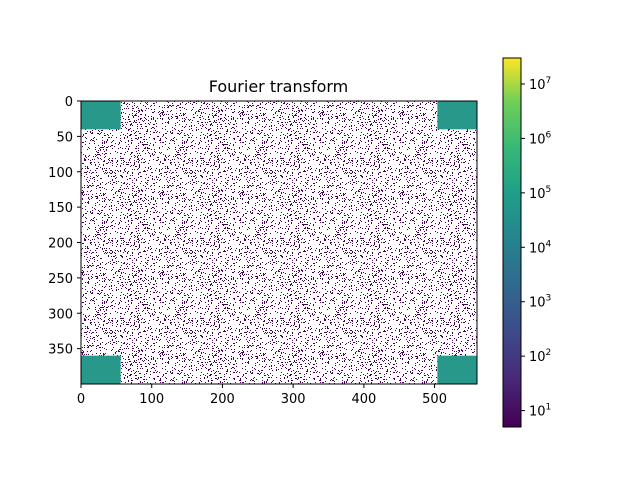 The image size is (640, 480). I want to click on x-tick-label: 100, so click(151, 399).